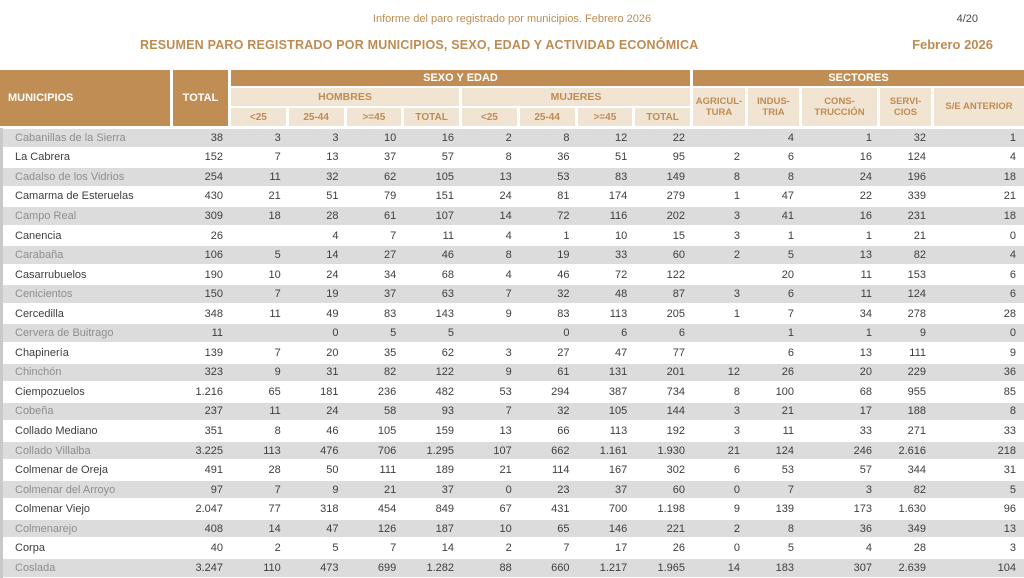  Describe the element at coordinates (39, 313) in the screenshot. I see `municipio-cell: Cercedilla` at that location.